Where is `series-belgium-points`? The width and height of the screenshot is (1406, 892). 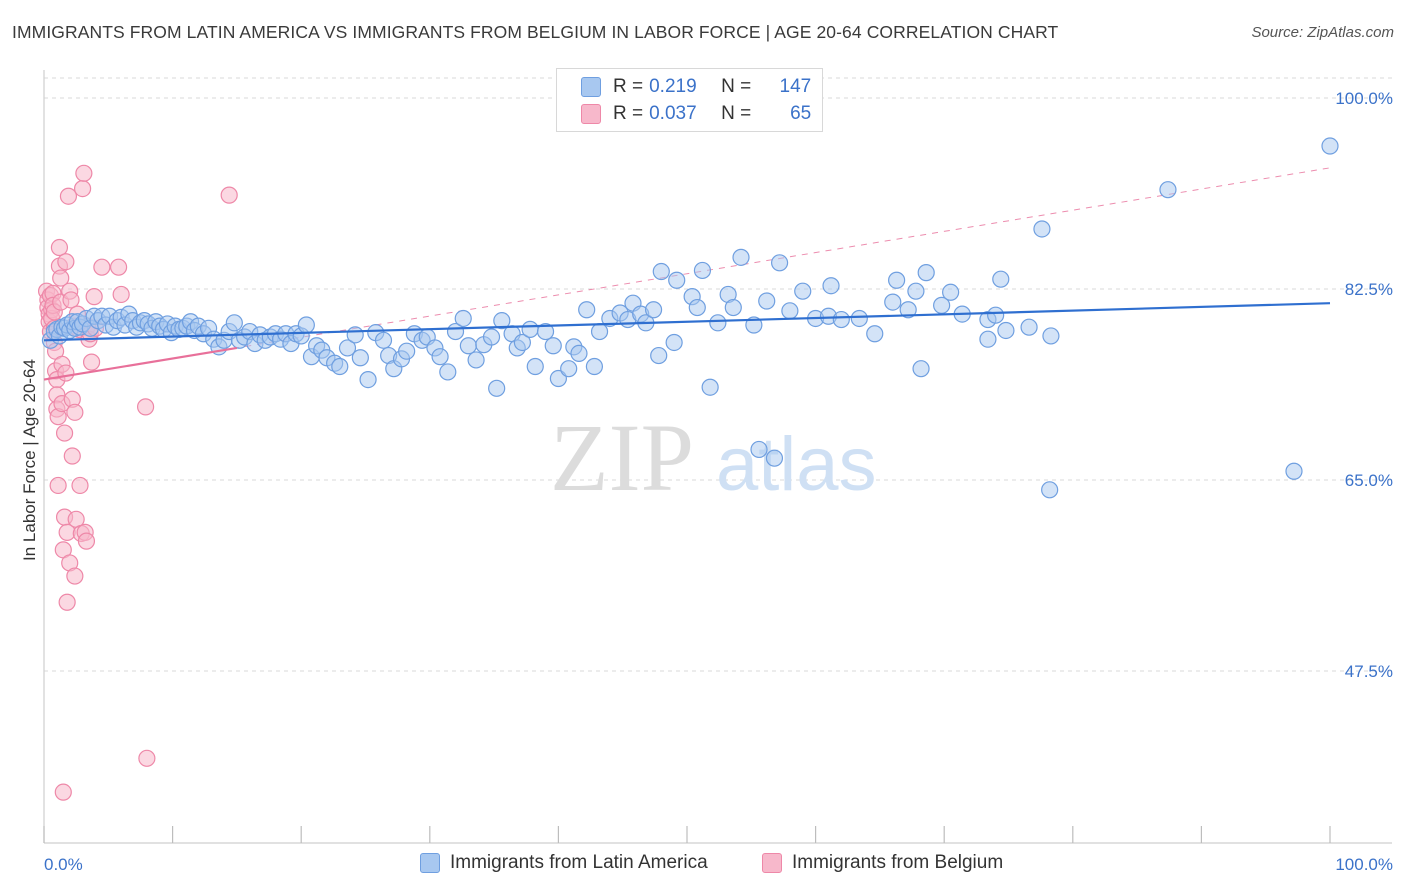
series-belgium-points is located at coordinates (137, 482).